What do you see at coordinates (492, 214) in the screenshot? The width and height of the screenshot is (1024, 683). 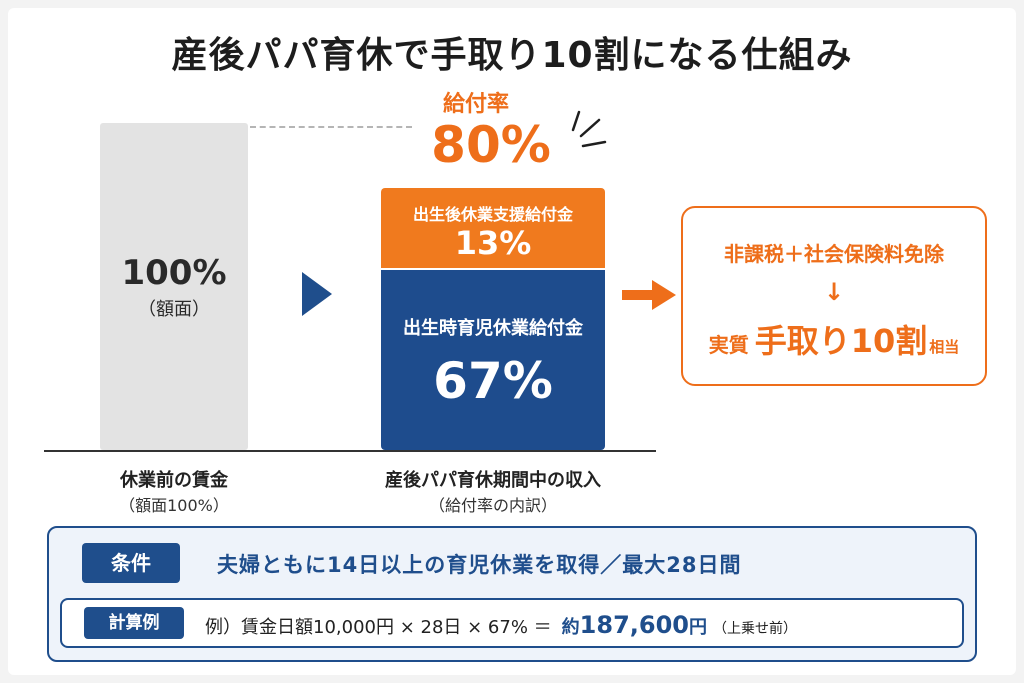 I see `segment-support-label: 出生後休業支援給付金` at bounding box center [492, 214].